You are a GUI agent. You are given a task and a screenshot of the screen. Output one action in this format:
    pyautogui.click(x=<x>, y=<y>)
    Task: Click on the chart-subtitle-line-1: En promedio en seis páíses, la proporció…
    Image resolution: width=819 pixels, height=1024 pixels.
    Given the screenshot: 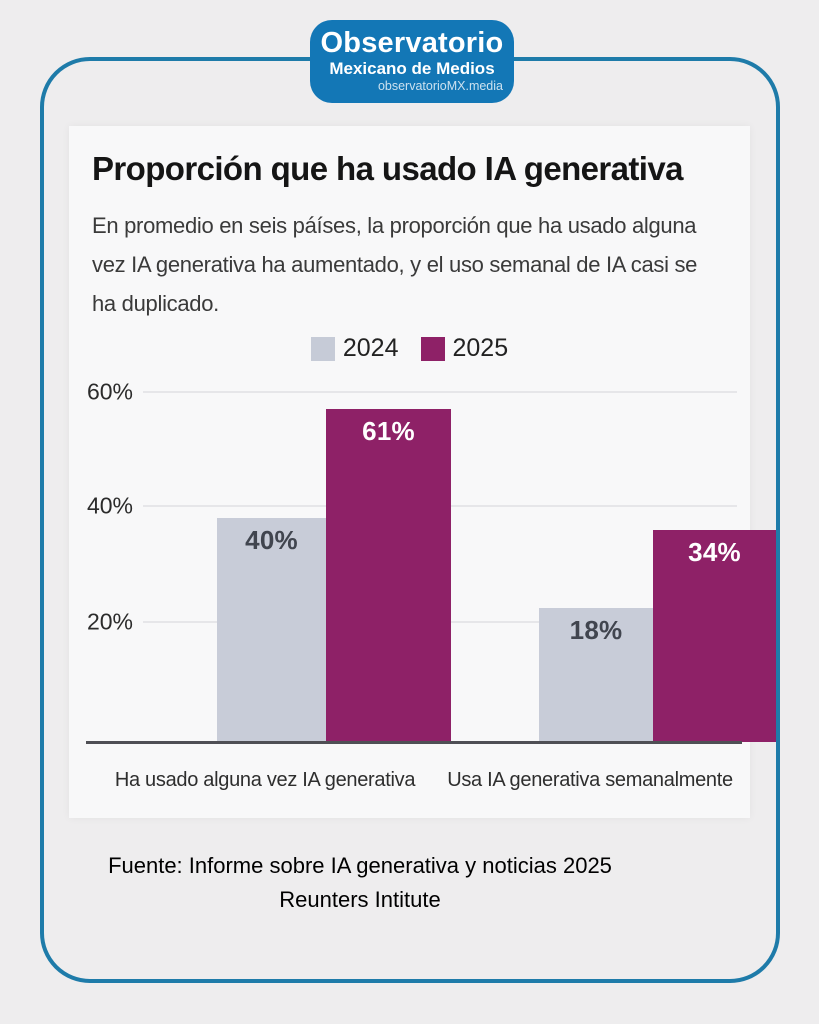 What is the action you would take?
    pyautogui.click(x=394, y=225)
    